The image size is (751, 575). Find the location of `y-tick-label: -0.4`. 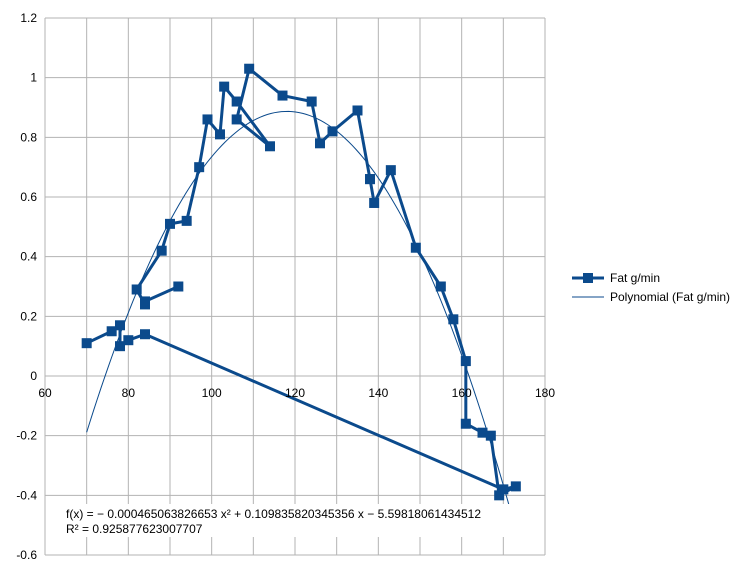

y-tick-label: -0.4 is located at coordinates (26, 495).